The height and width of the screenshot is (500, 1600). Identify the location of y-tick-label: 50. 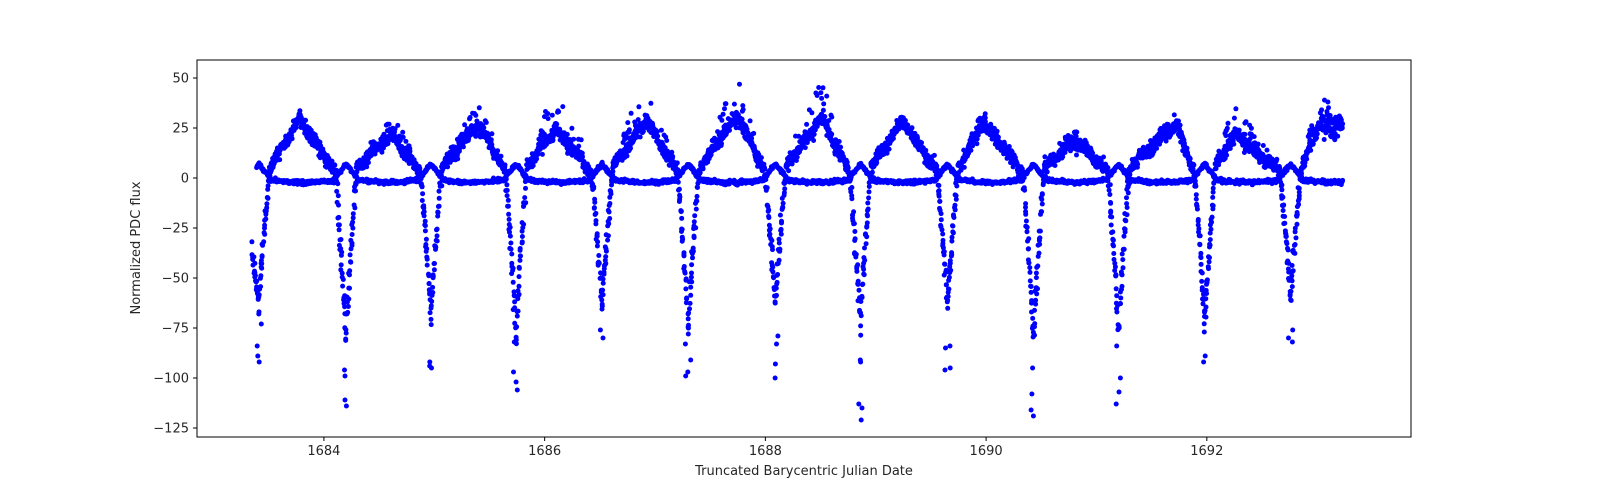
(180, 79).